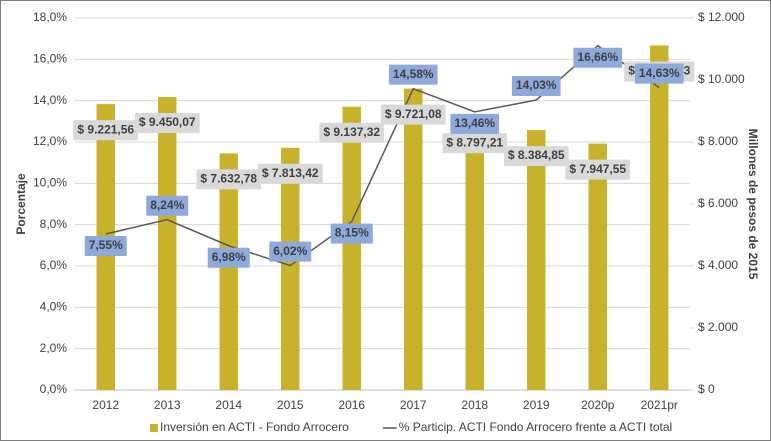  What do you see at coordinates (50, 17) in the screenshot?
I see `y-tick-label: 18,0%` at bounding box center [50, 17].